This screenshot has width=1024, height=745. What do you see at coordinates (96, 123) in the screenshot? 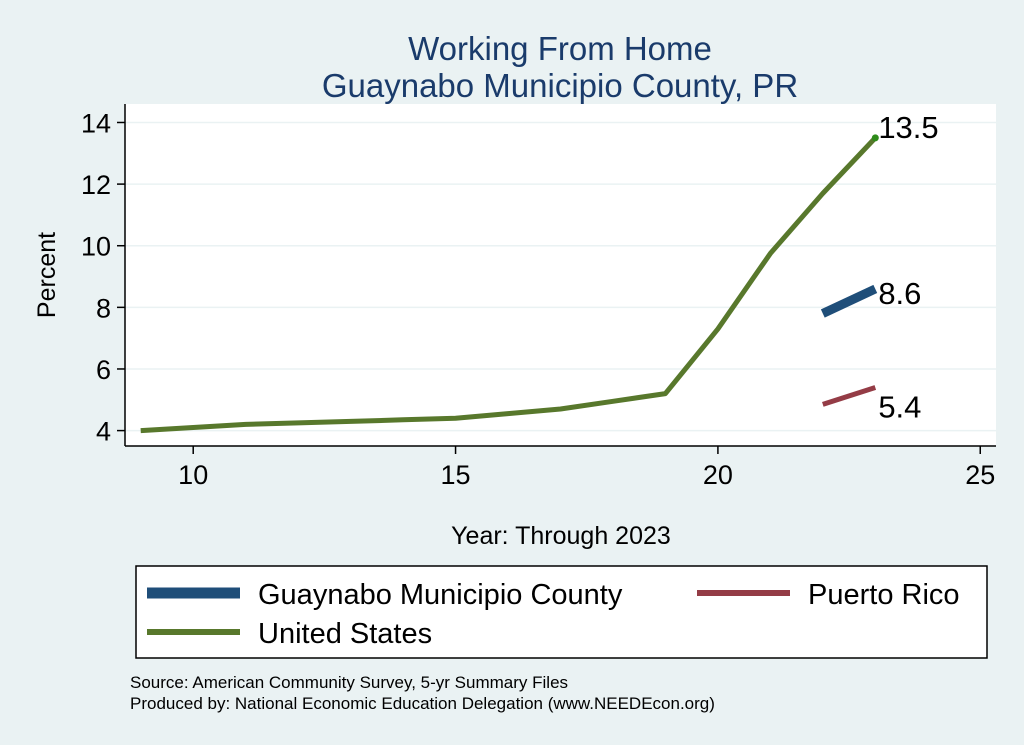
I see `y-tick-label: 14` at bounding box center [96, 123].